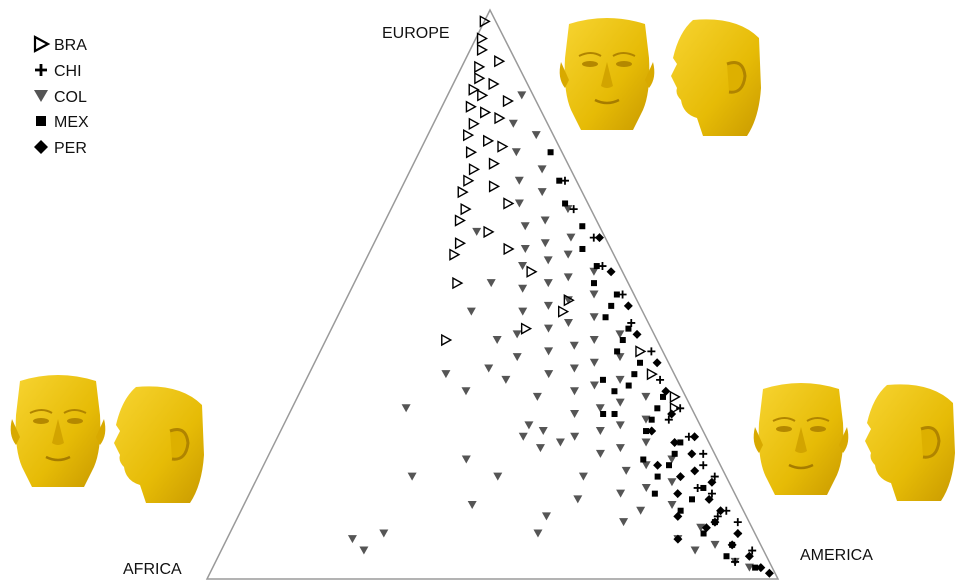  I want to click on face-europe-front, so click(607, 74).